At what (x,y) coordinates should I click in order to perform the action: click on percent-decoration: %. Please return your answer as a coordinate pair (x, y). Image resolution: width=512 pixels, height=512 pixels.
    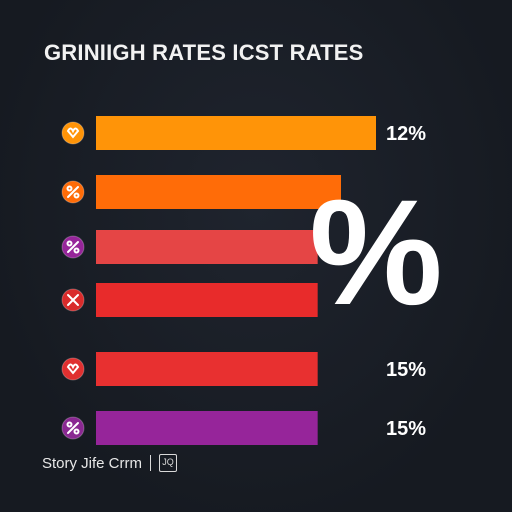
    Looking at the image, I should click on (375, 252).